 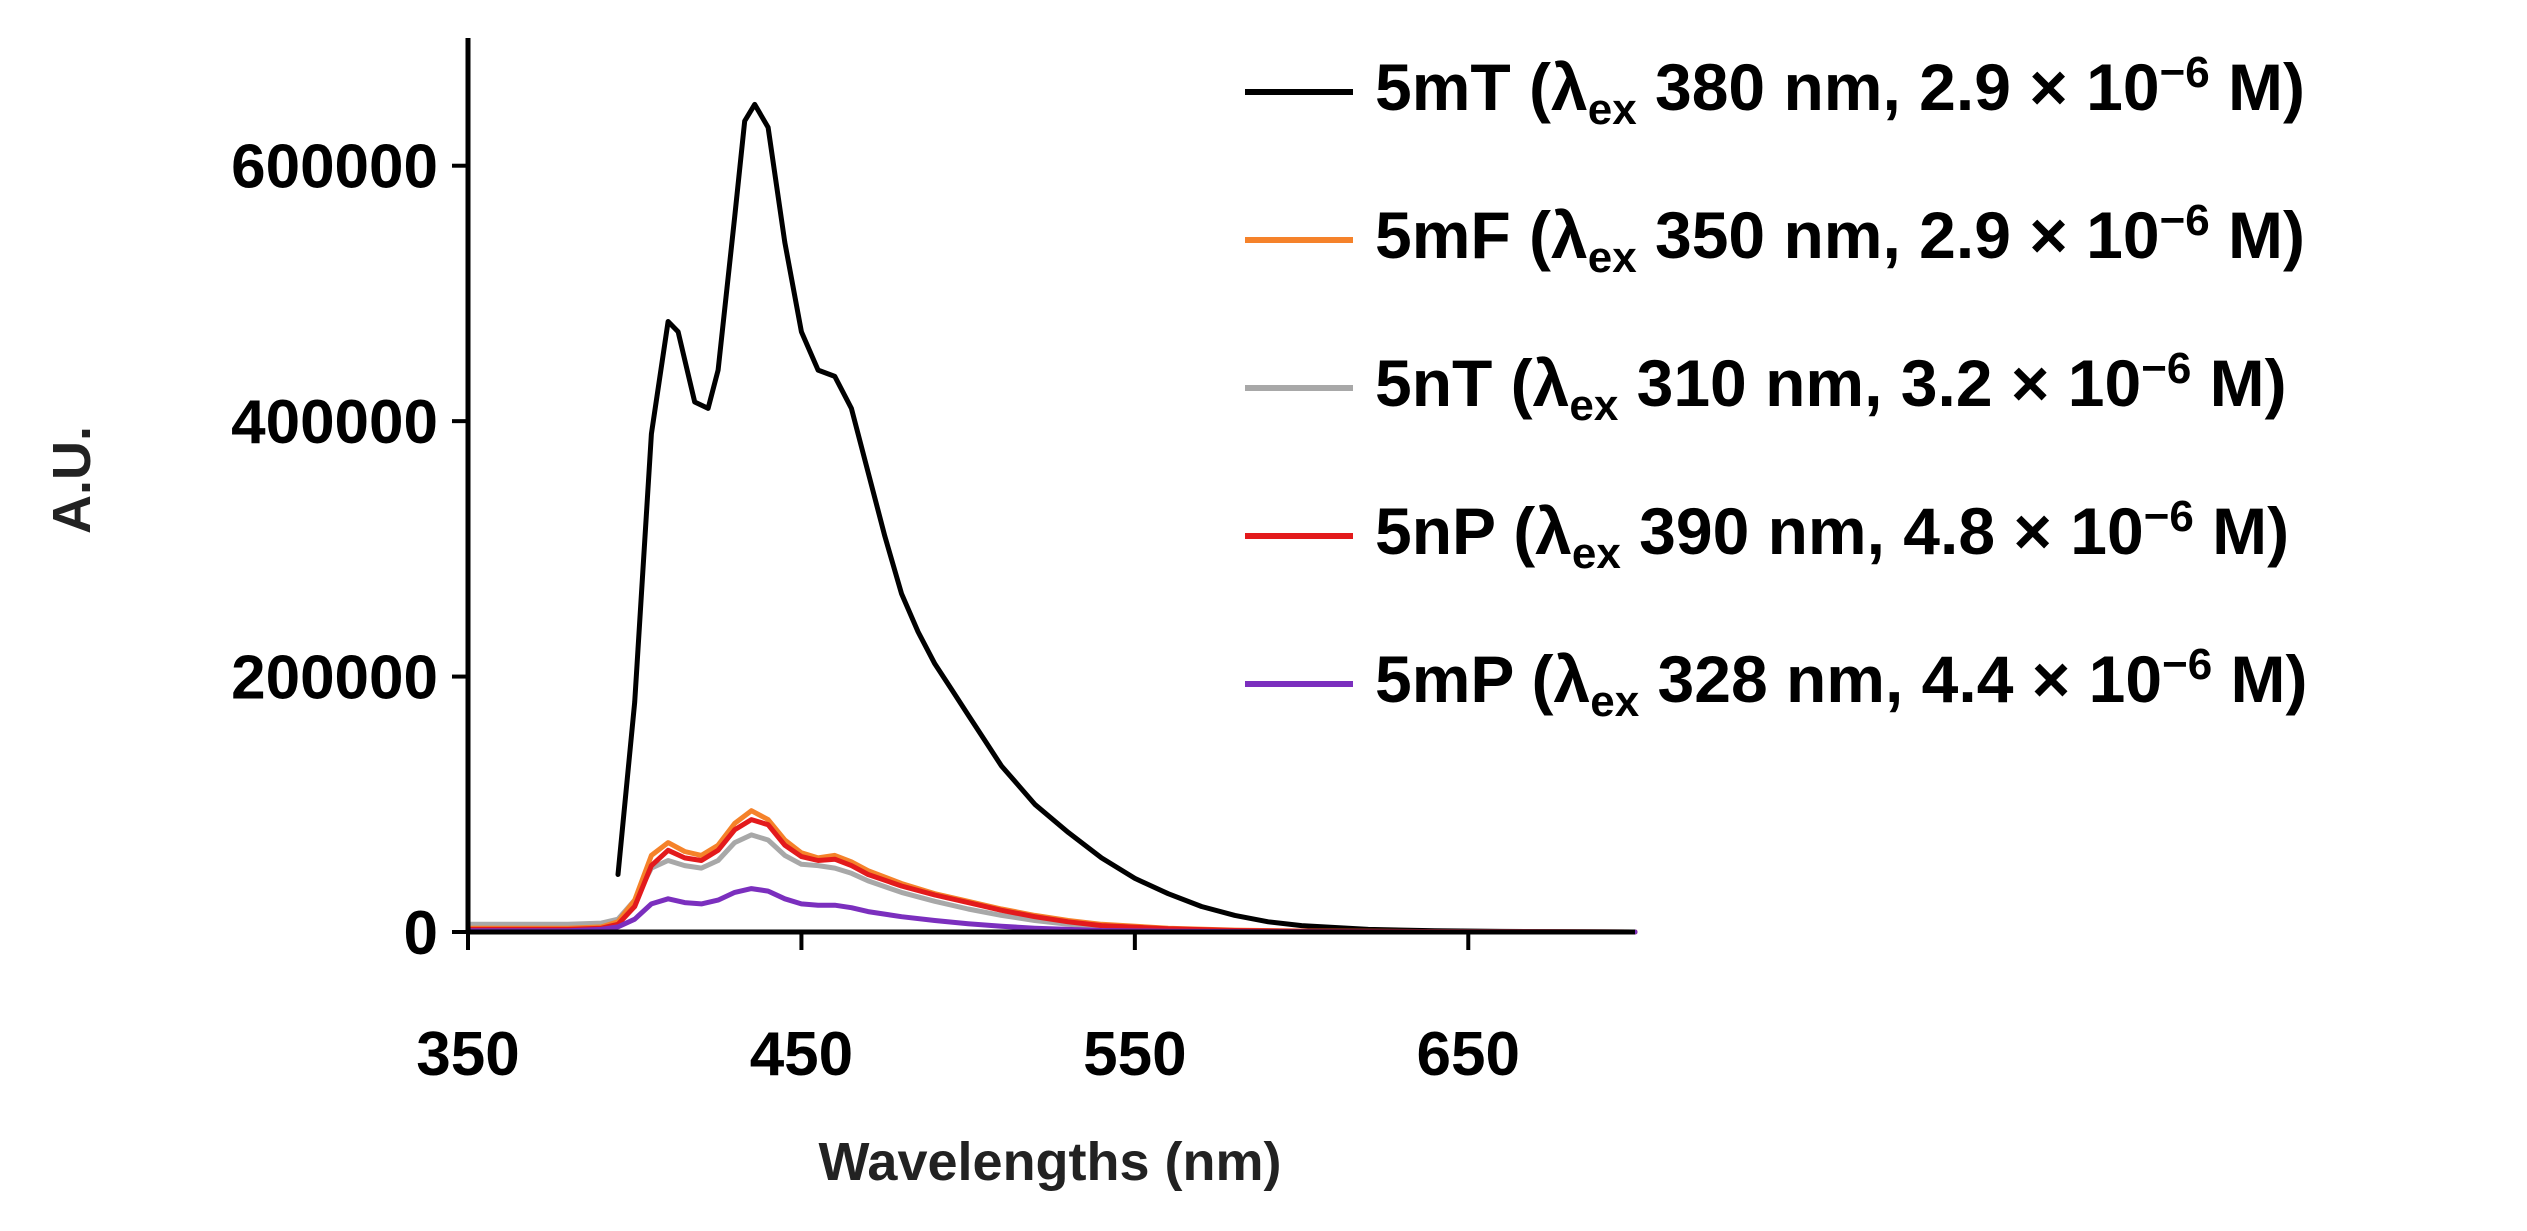 I want to click on legend-label-rest: 328 nm, 4.4 × 10, so click(x=1901, y=679).